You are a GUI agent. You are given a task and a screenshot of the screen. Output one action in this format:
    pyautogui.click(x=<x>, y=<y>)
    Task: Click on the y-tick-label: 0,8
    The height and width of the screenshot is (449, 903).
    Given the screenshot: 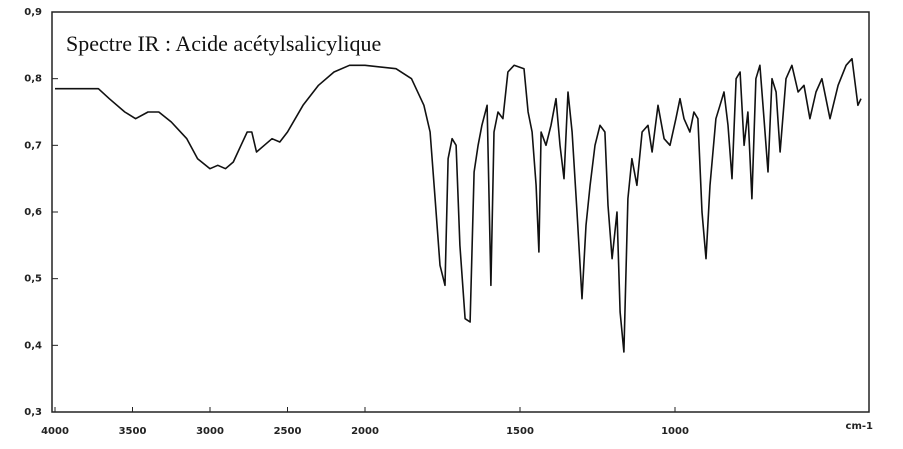 What is the action you would take?
    pyautogui.click(x=33, y=79)
    